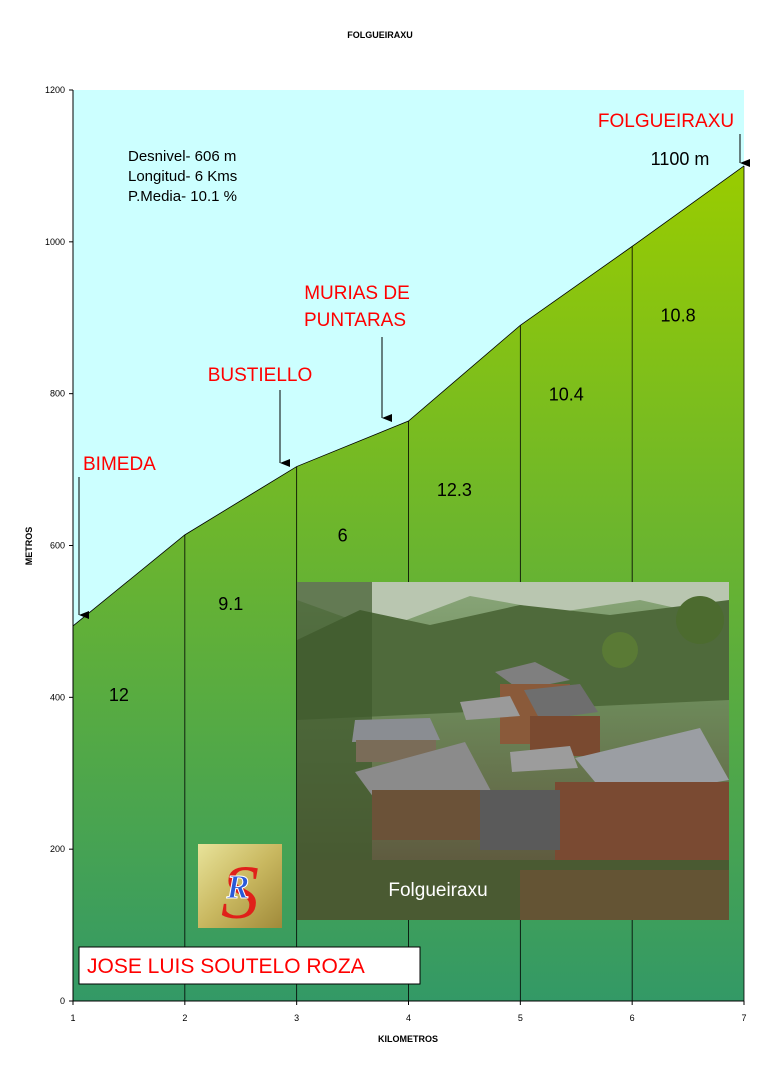 The height and width of the screenshot is (1068, 765). What do you see at coordinates (226, 966) in the screenshot?
I see `author-name: JOSE LUIS SOUTELO ROZA` at bounding box center [226, 966].